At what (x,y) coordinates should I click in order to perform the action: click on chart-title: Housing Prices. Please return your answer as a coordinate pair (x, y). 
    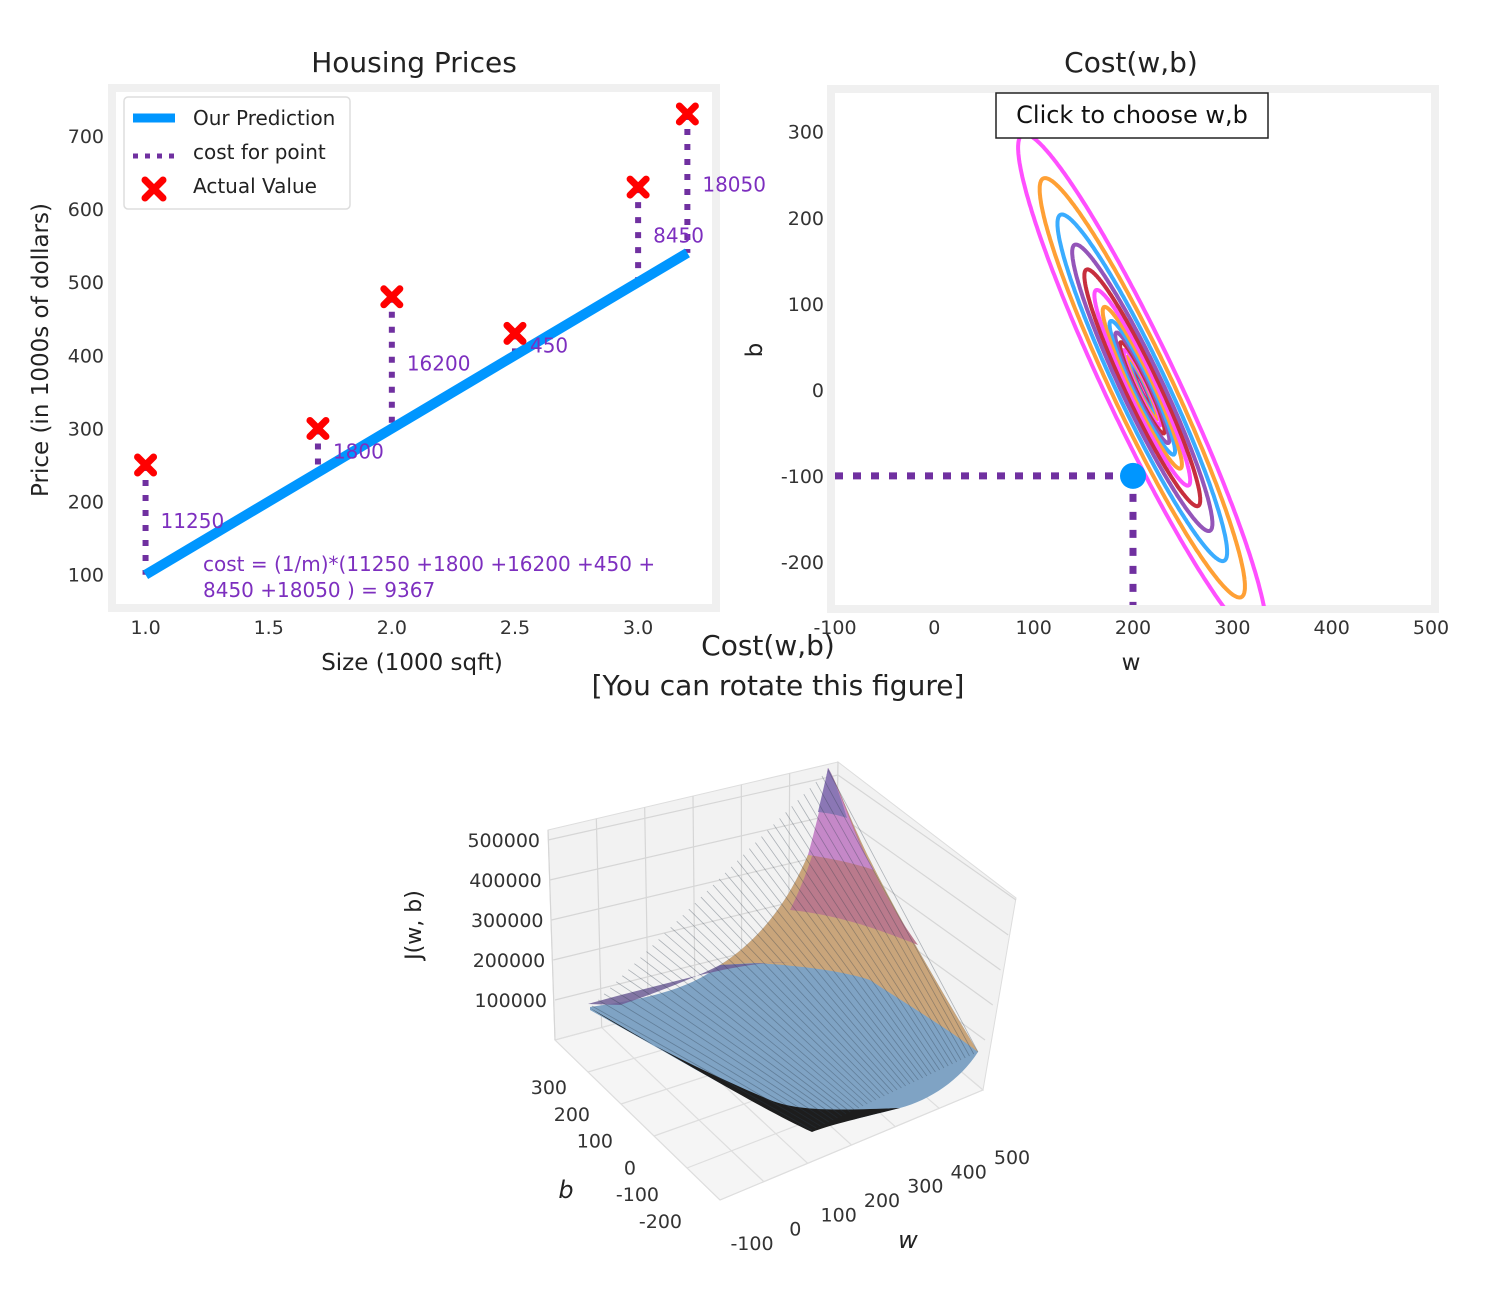
    Looking at the image, I should click on (414, 62).